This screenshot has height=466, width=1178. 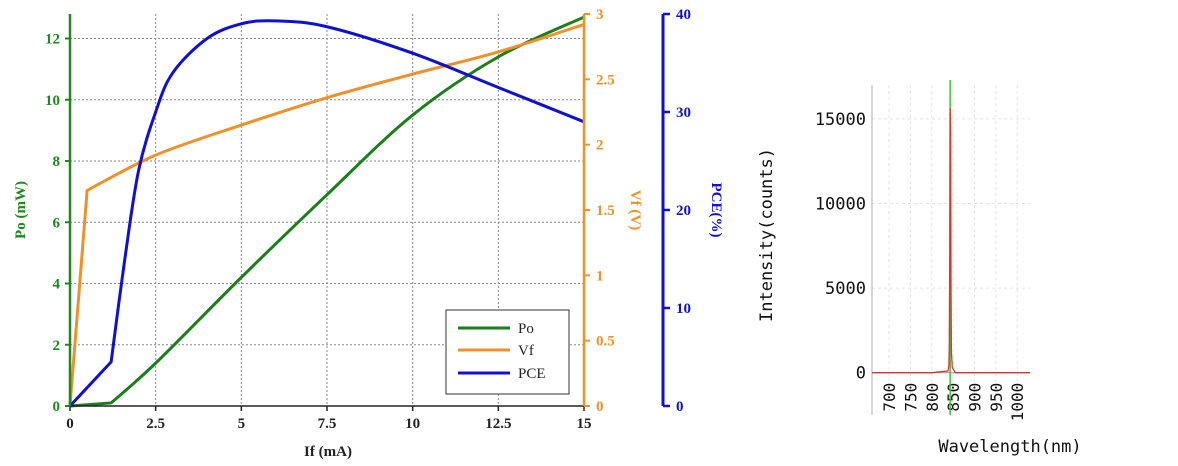 What do you see at coordinates (526, 351) in the screenshot?
I see `legend-vf-label: Vf` at bounding box center [526, 351].